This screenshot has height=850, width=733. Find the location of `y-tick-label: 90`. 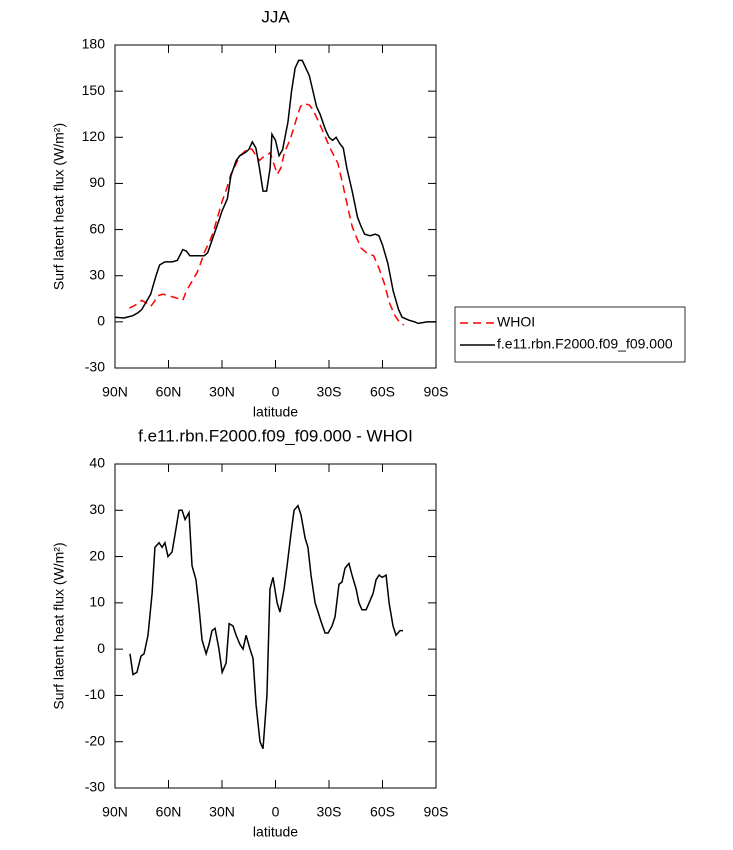

y-tick-label: 90 is located at coordinates (97, 182).